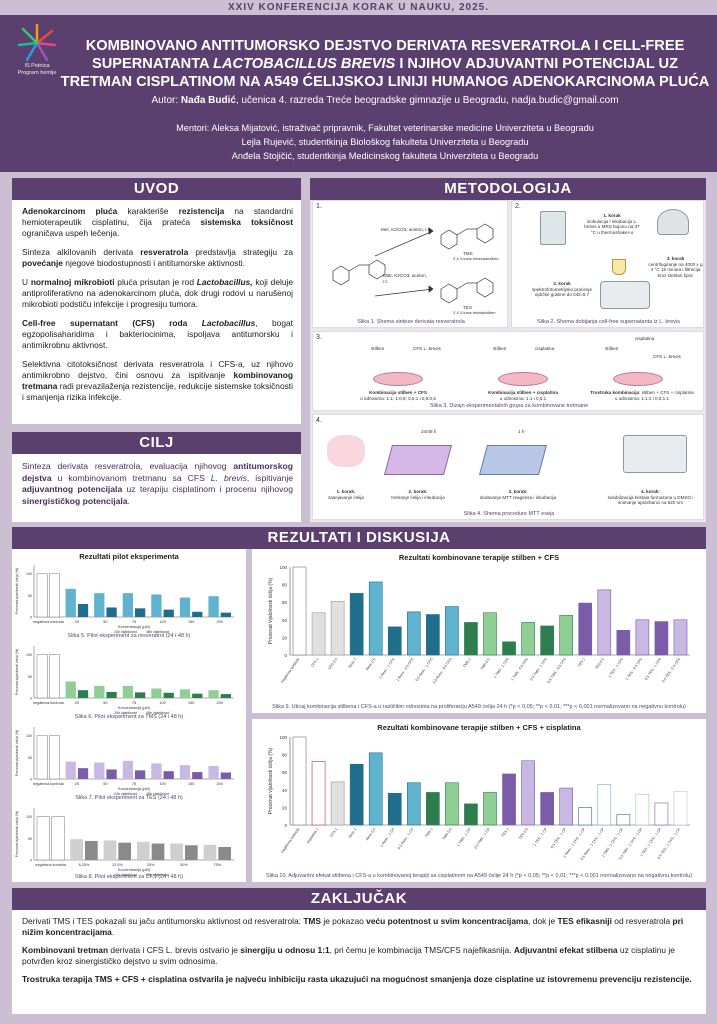  I want to click on combo-tick-label: 0.5 TMS : 1 CFS, so click(538, 669).